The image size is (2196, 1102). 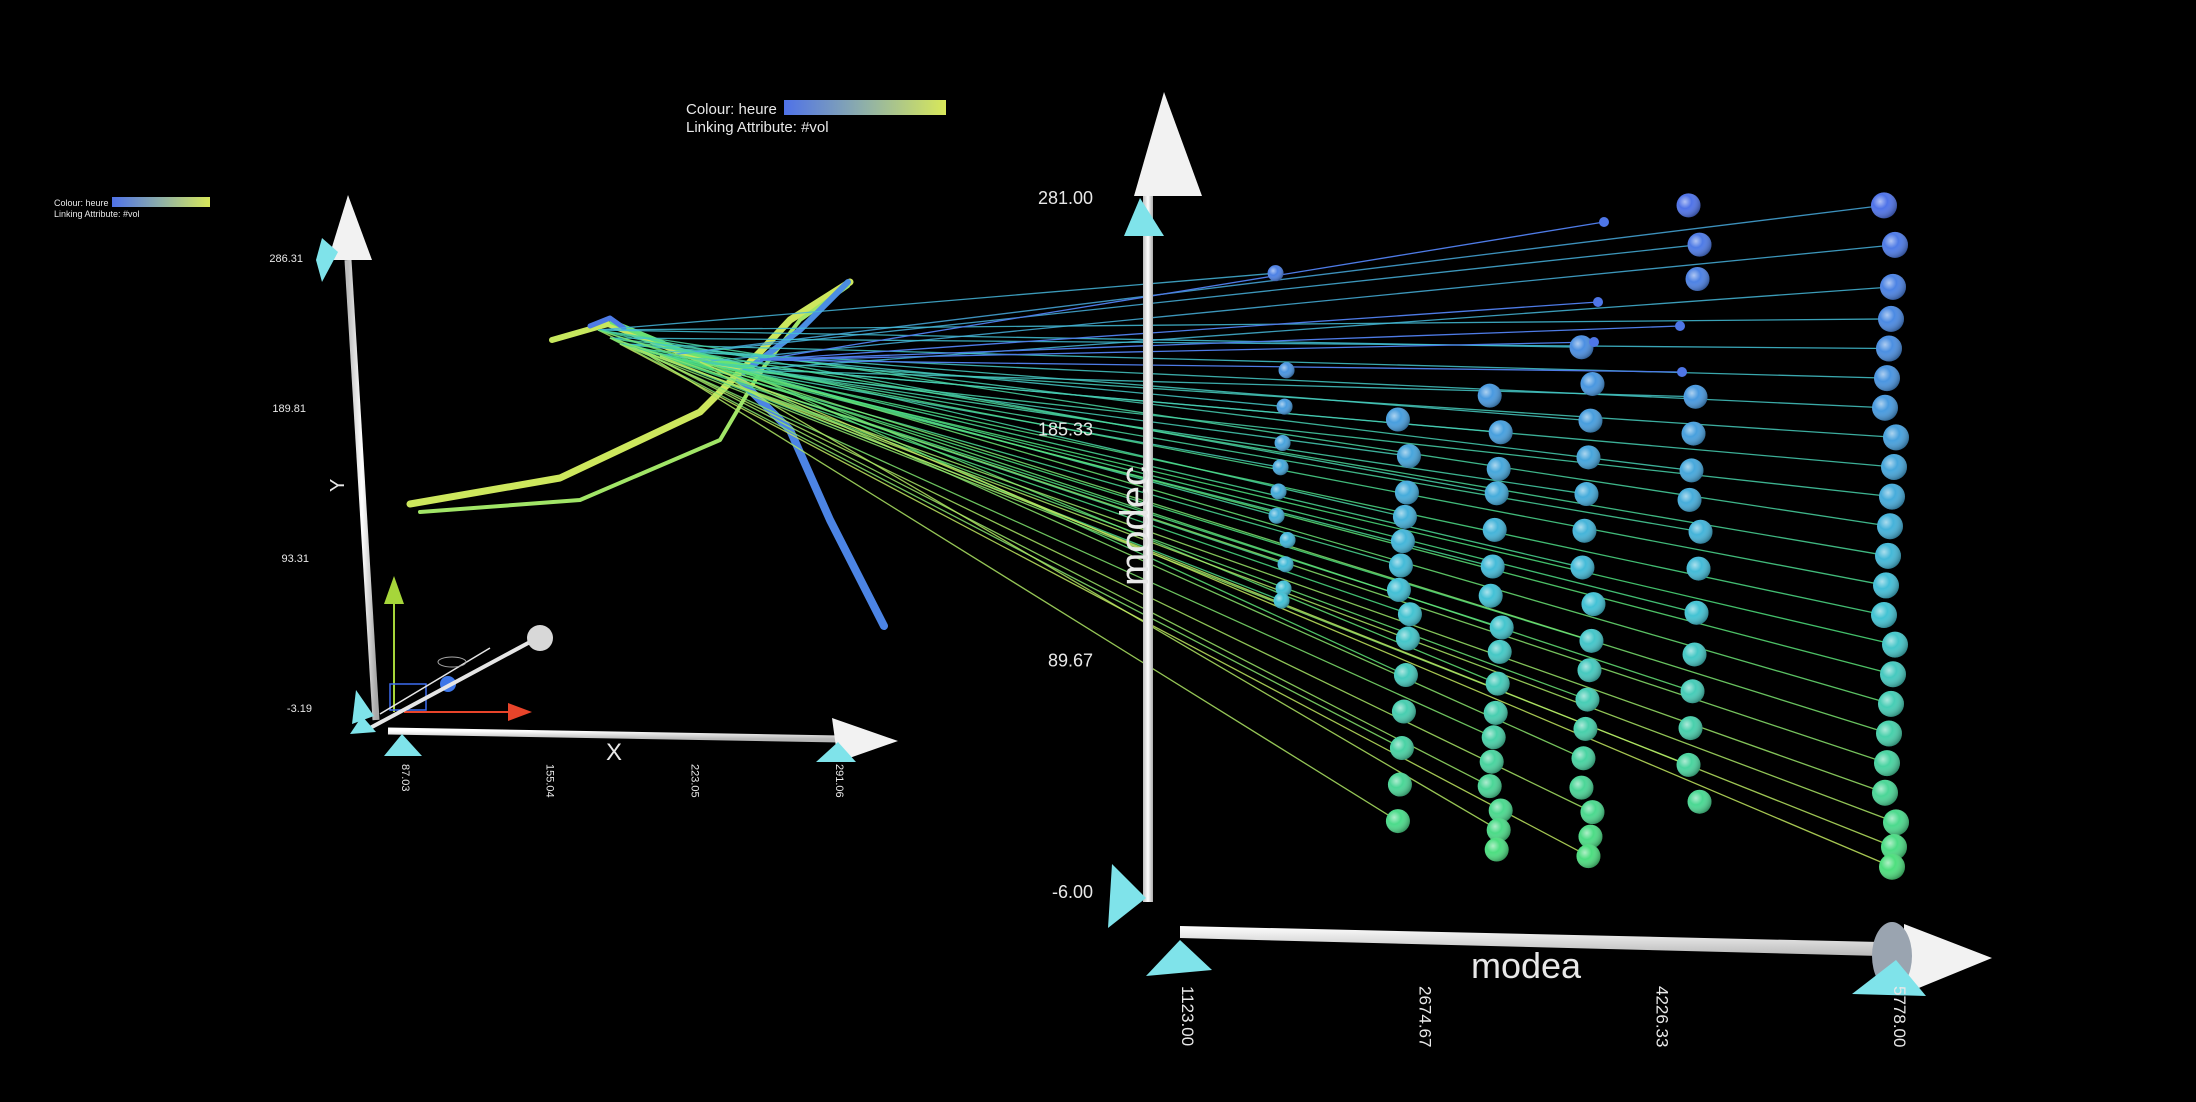 What do you see at coordinates (1072, 892) in the screenshot?
I see `main-y-tick-label: -6.00` at bounding box center [1072, 892].